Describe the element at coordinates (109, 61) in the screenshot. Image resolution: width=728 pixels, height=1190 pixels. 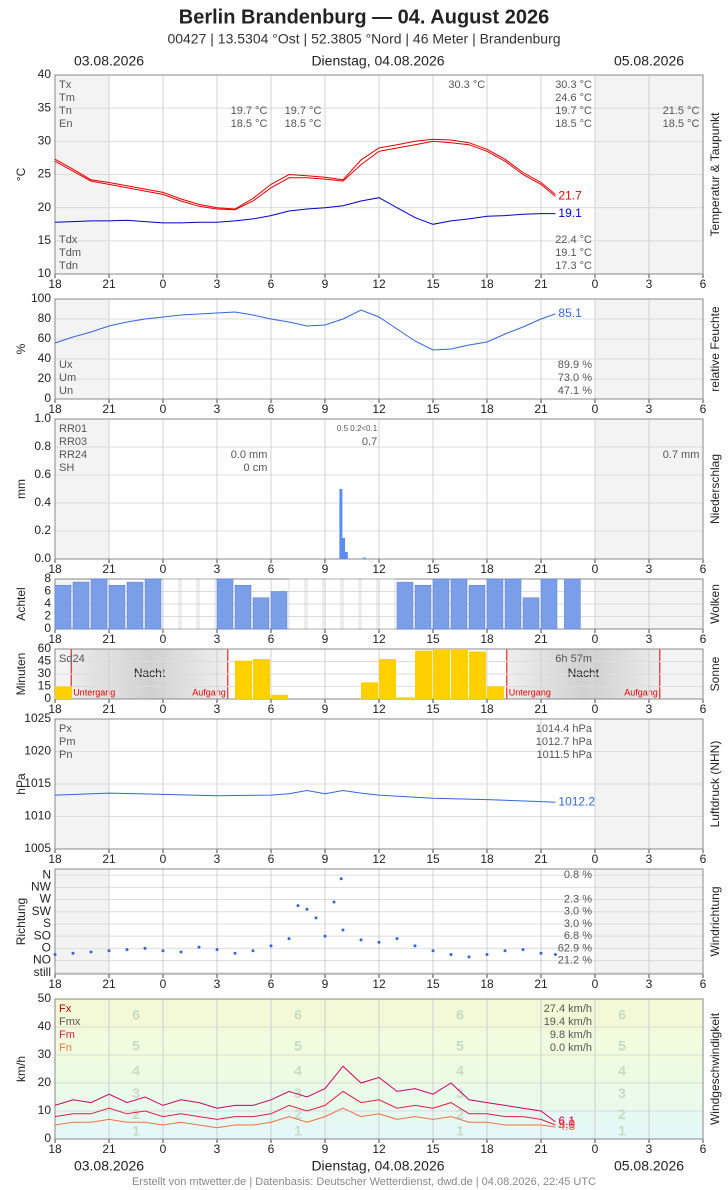
I see `date-left: 03.08.2026` at that location.